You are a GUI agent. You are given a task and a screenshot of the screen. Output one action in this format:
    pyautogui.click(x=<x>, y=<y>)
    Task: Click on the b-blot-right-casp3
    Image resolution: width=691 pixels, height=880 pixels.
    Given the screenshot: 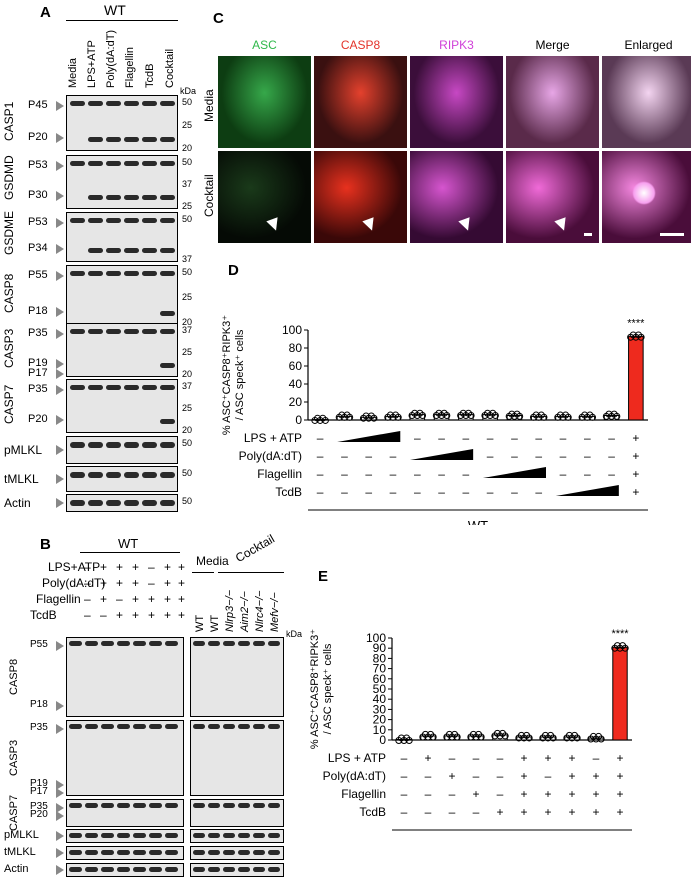 What is the action you would take?
    pyautogui.click(x=237, y=758)
    